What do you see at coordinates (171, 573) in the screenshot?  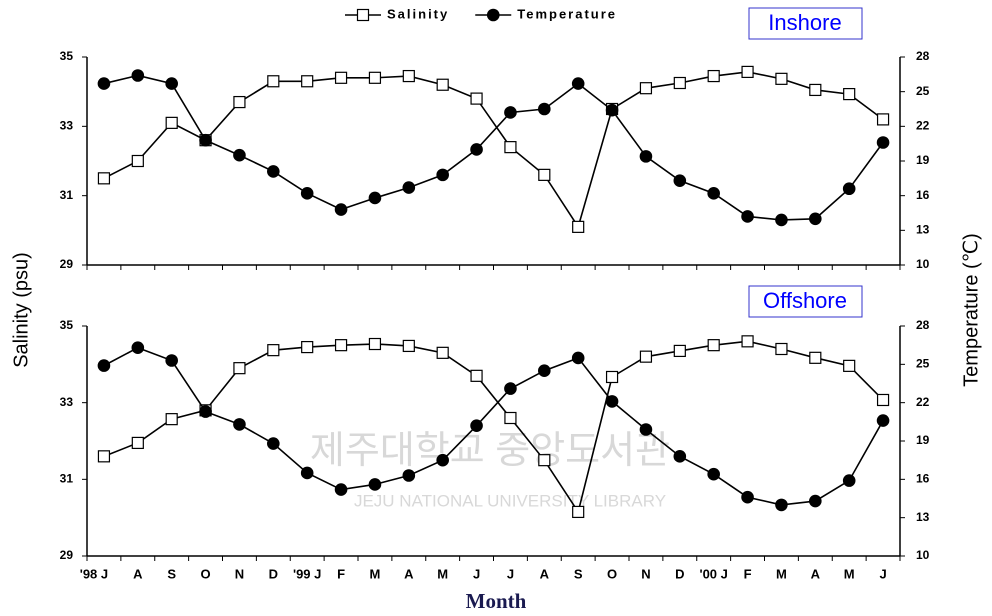 I see `x-tick-label: S` at bounding box center [171, 573].